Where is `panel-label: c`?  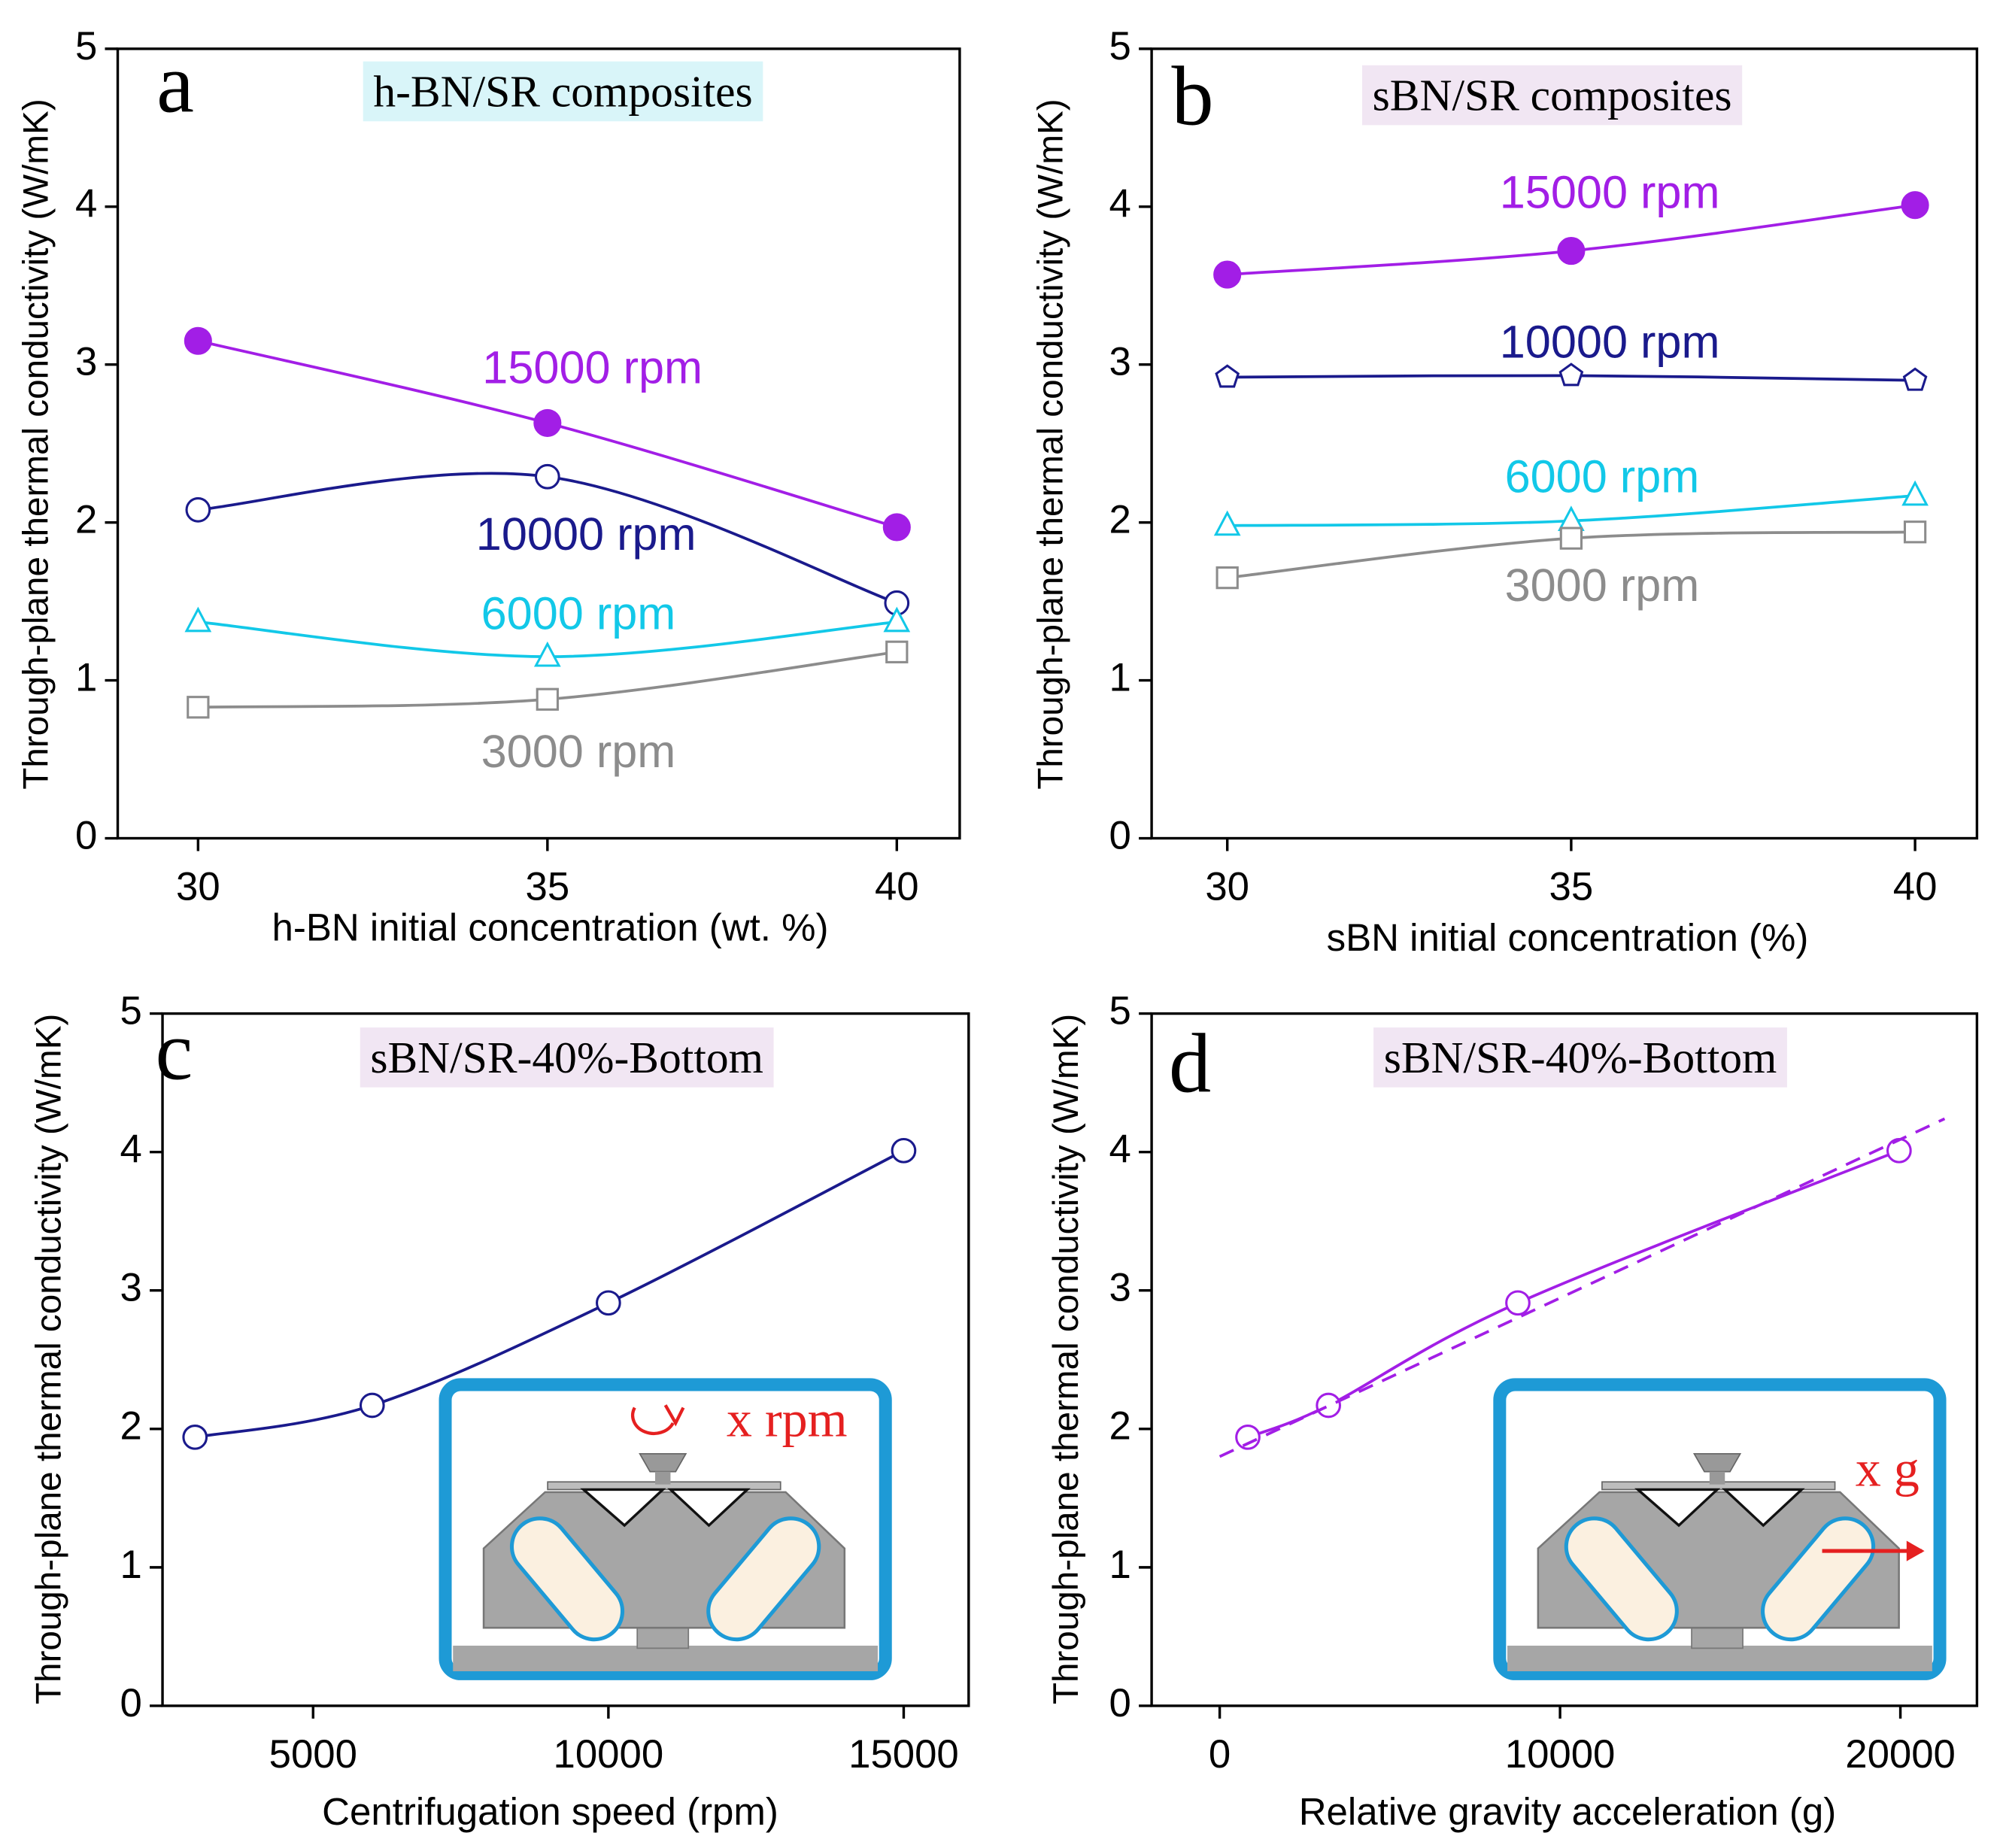
panel-label: c is located at coordinates (174, 1051).